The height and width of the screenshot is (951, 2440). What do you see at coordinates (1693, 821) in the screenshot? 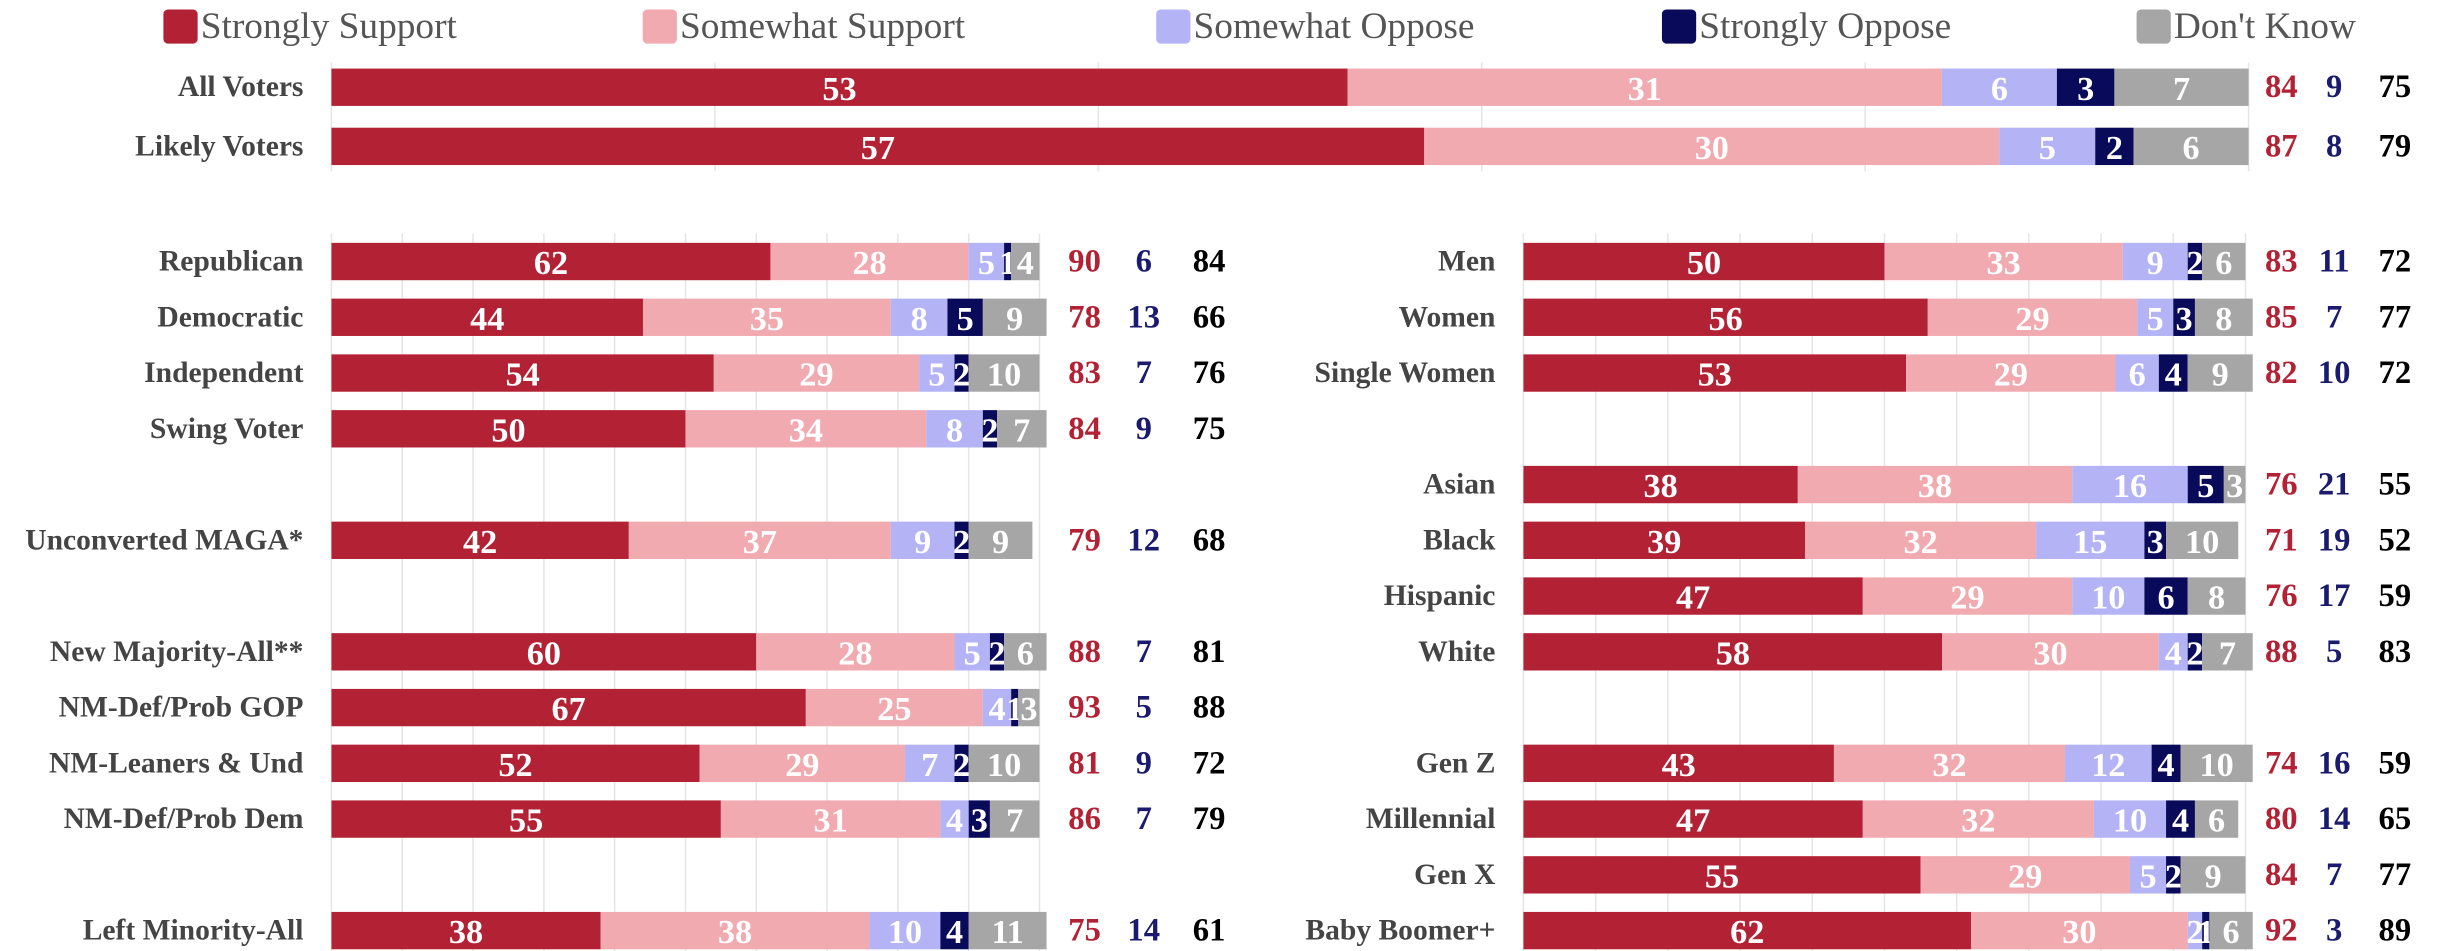
I see `segment-label: 47` at bounding box center [1693, 821].